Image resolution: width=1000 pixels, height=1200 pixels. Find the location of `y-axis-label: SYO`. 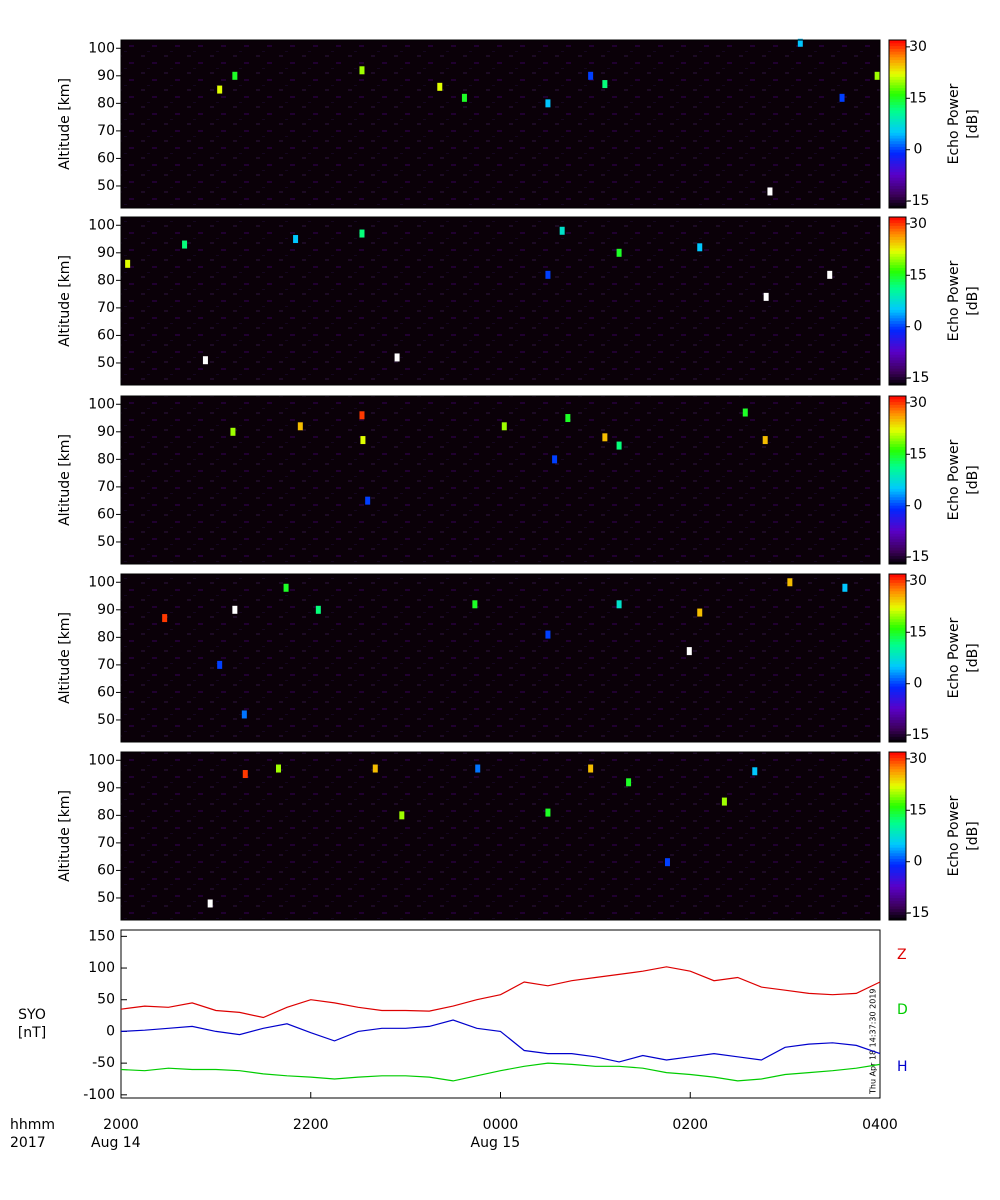

y-axis-label: SYO is located at coordinates (32, 1015).